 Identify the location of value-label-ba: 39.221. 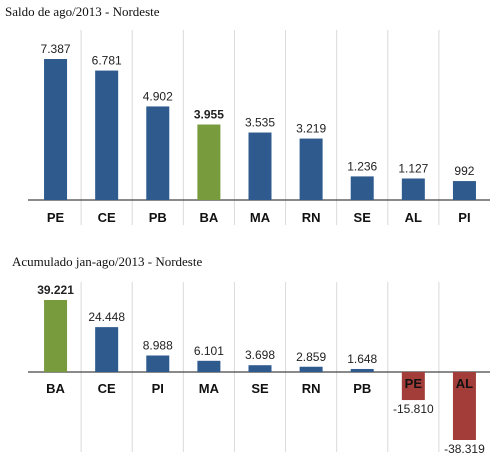
(55, 290).